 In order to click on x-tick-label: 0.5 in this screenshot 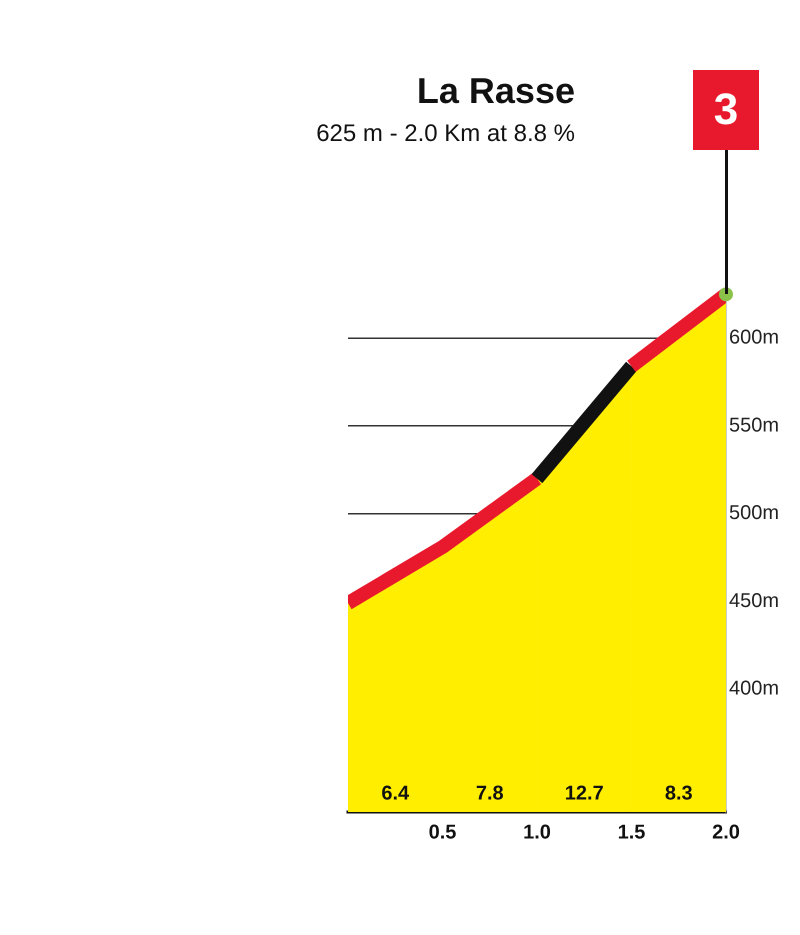, I will do `click(442, 833)`.